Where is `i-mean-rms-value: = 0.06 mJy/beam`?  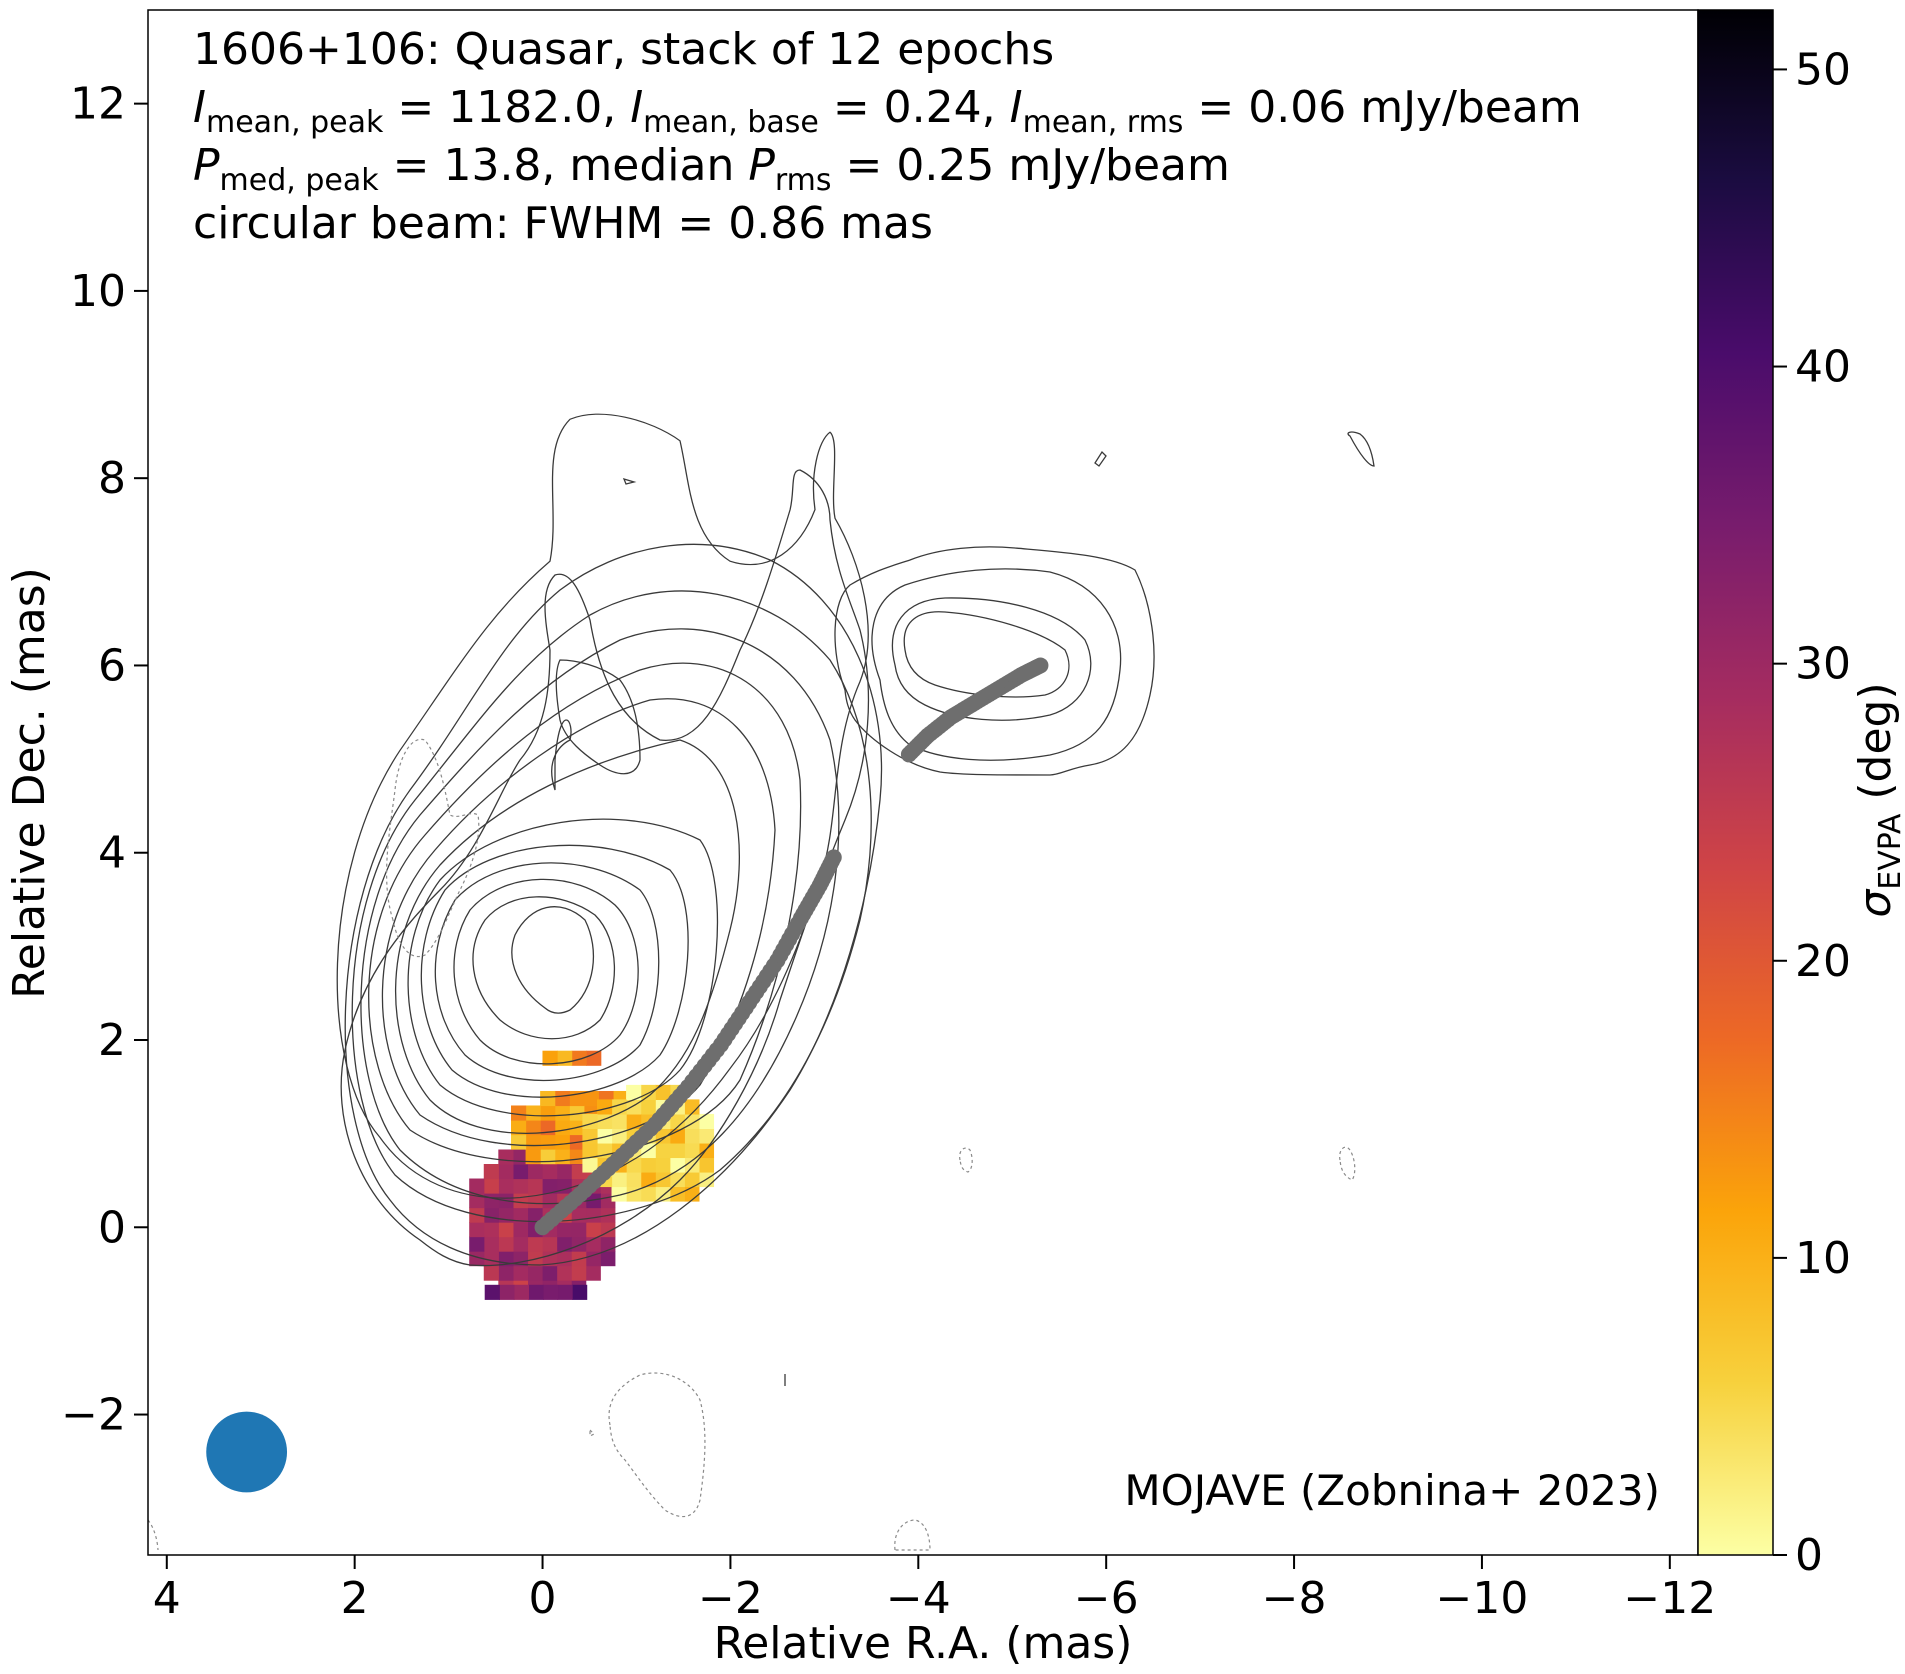
i-mean-rms-value: = 0.06 mJy/beam is located at coordinates (1382, 107).